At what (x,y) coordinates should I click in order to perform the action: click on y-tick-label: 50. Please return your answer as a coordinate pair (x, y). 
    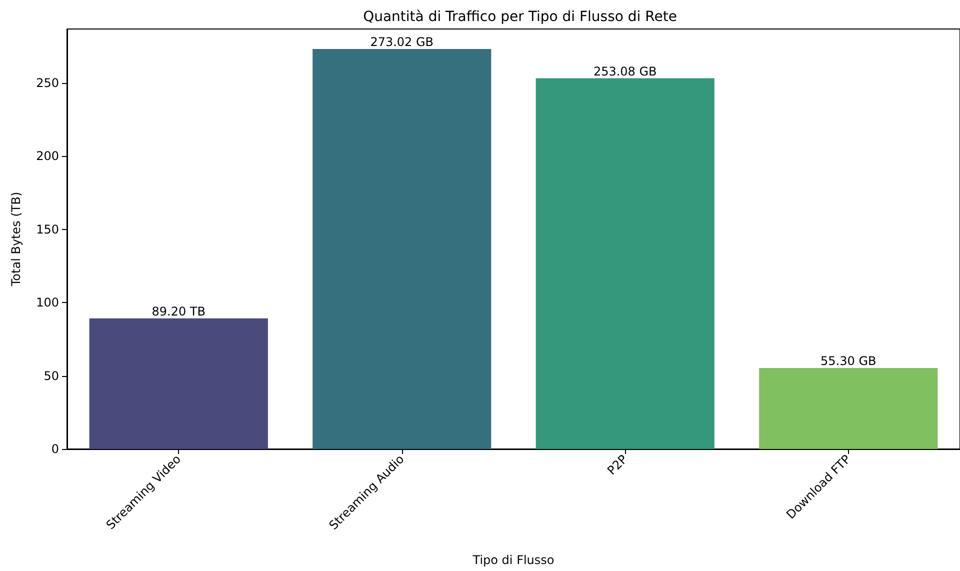
    Looking at the image, I should click on (51, 375).